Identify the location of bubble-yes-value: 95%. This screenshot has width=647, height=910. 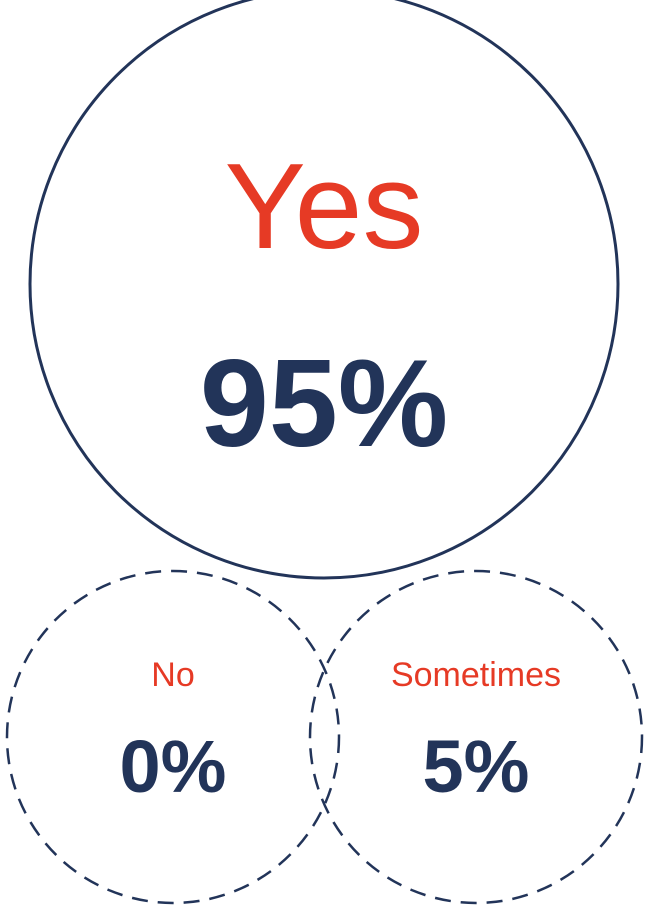
(324, 404).